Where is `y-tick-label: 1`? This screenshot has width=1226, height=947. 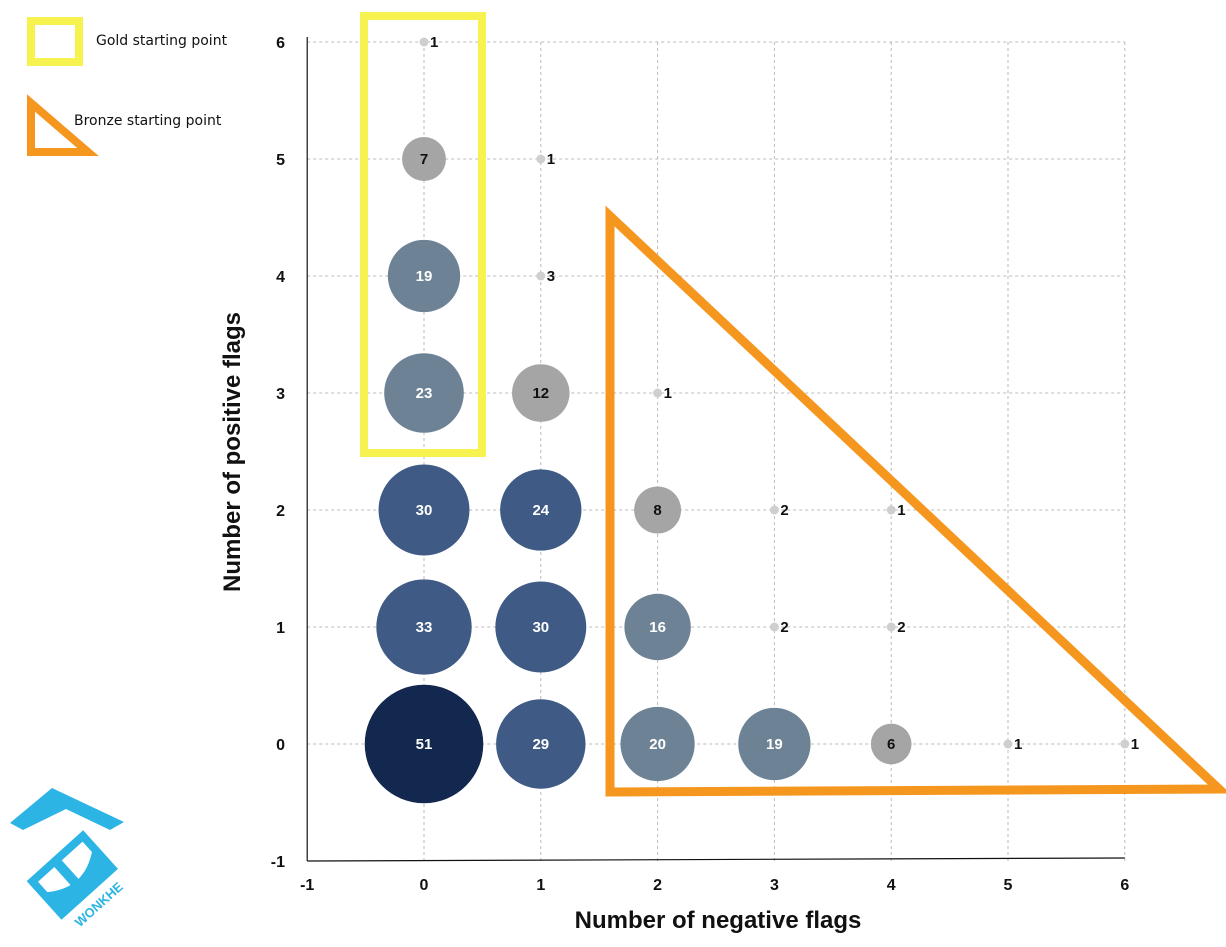
y-tick-label: 1 is located at coordinates (280, 628).